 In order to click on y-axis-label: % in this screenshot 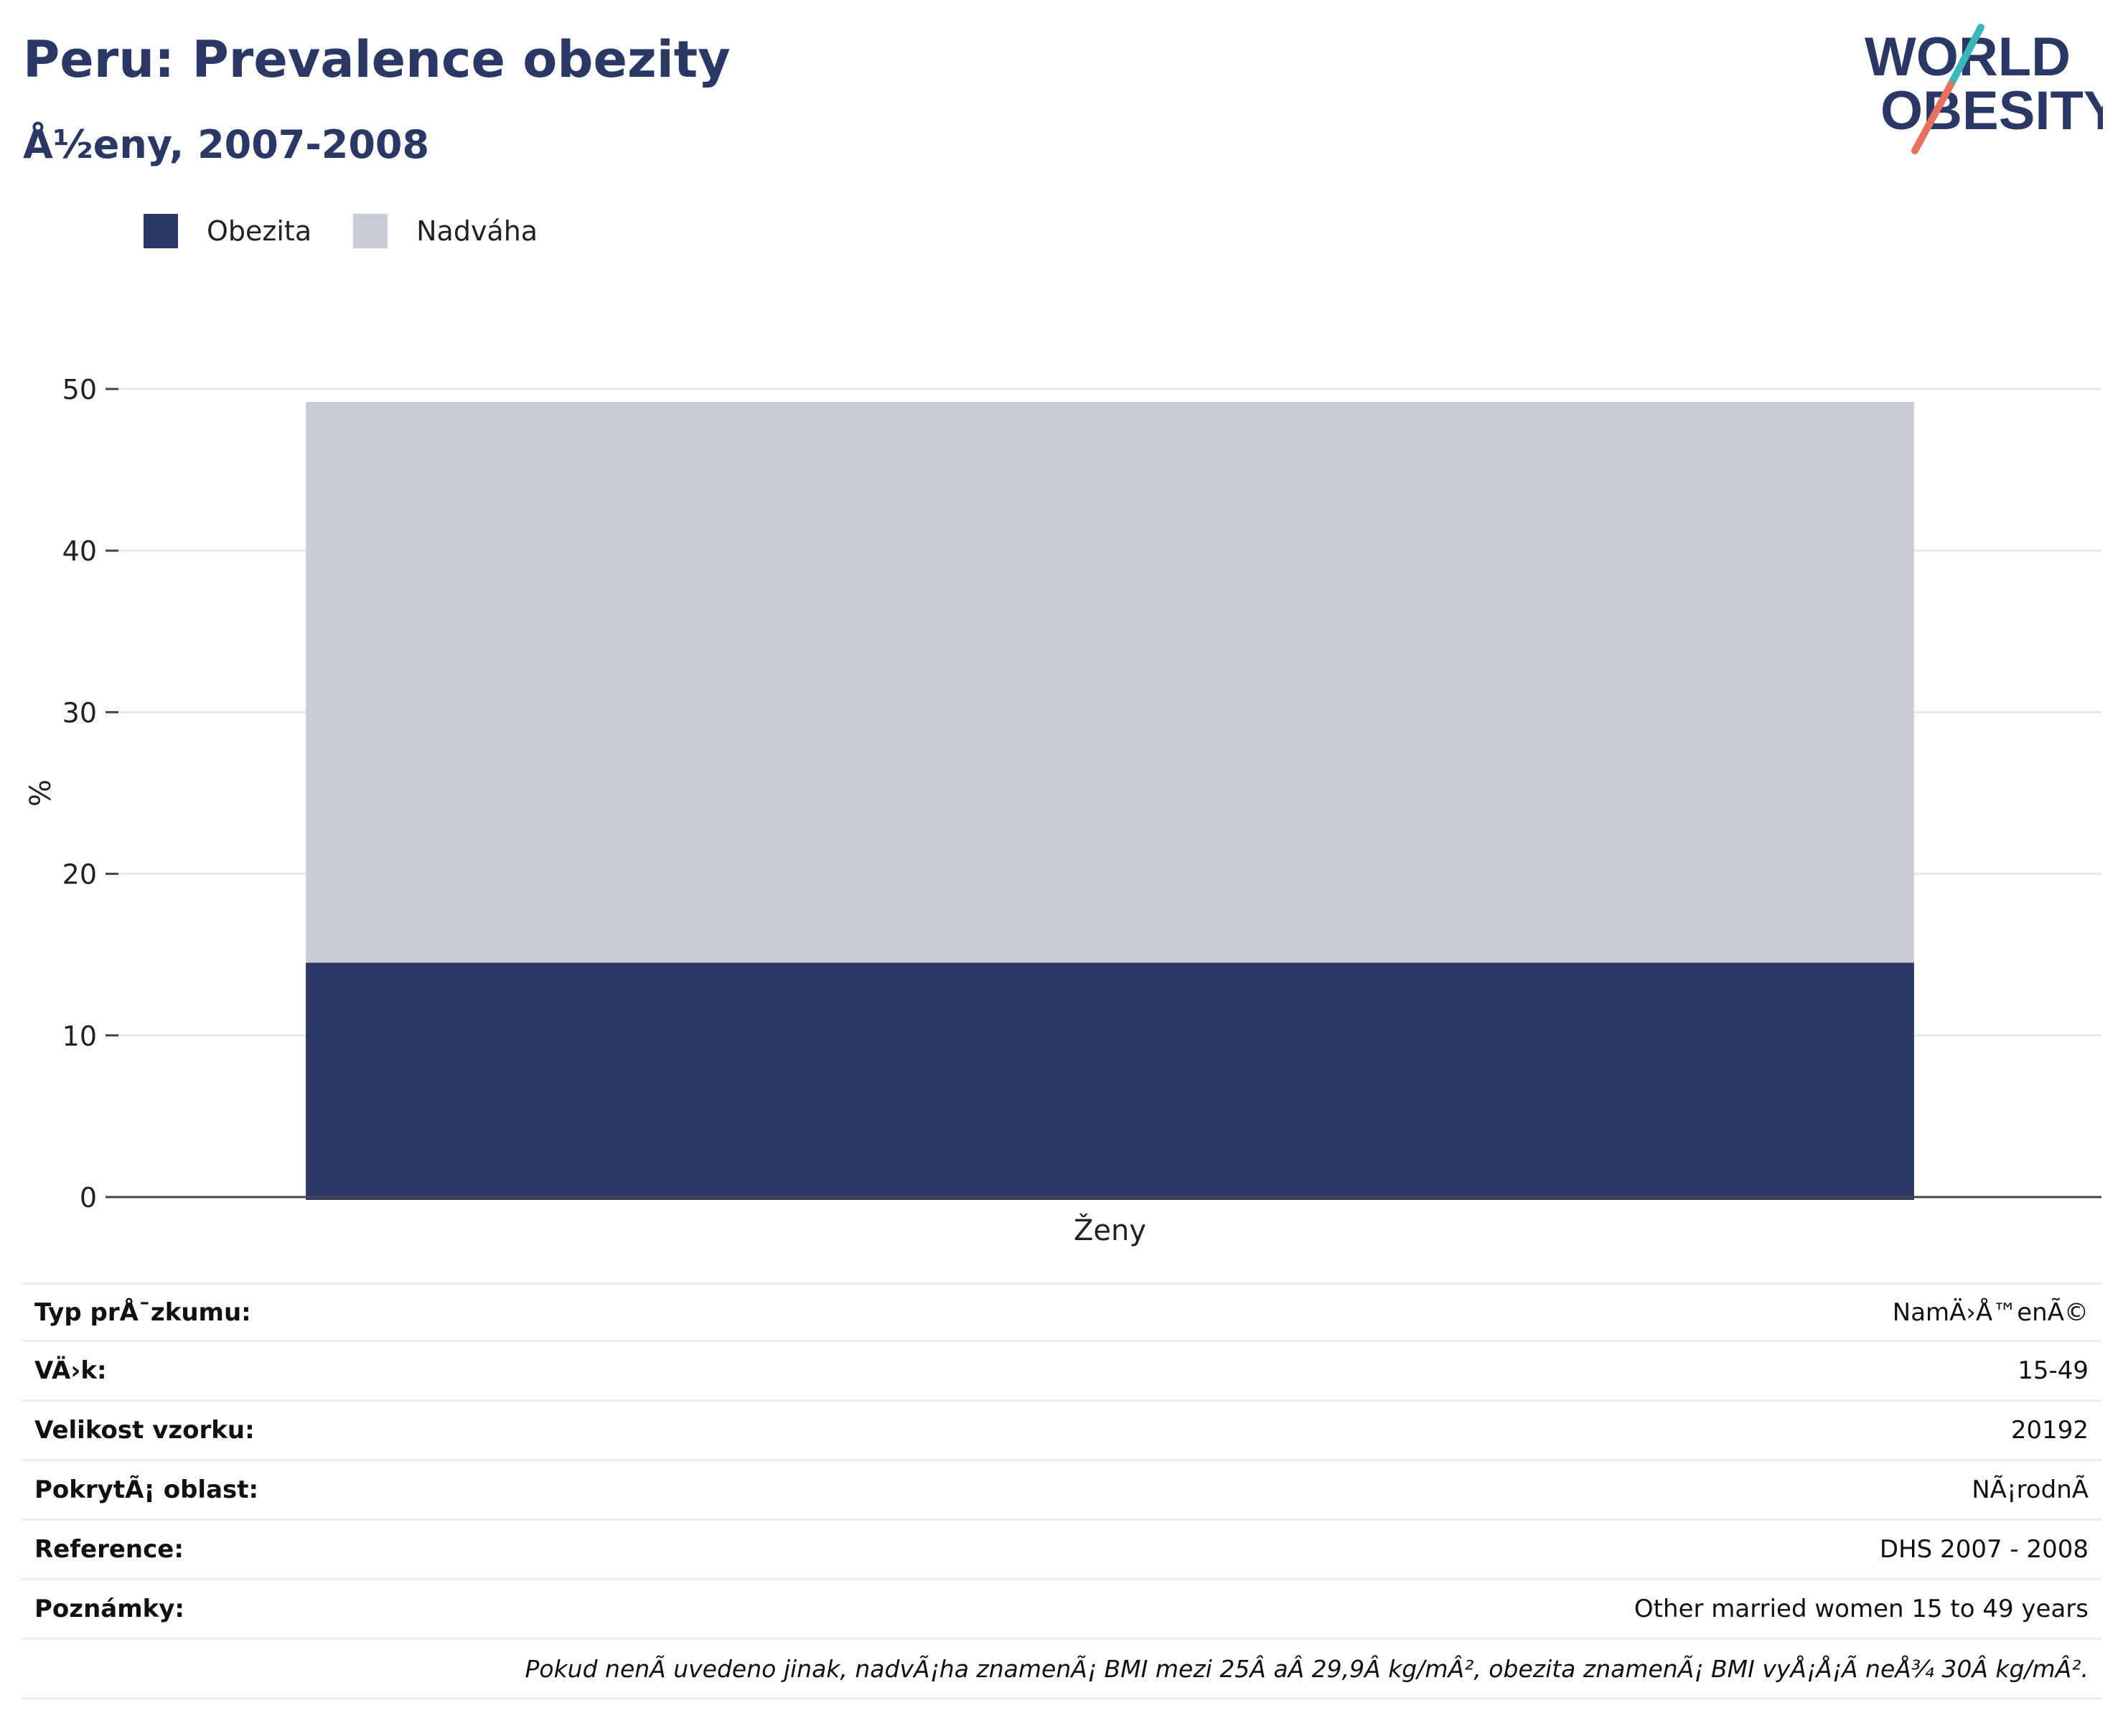, I will do `click(40, 793)`.